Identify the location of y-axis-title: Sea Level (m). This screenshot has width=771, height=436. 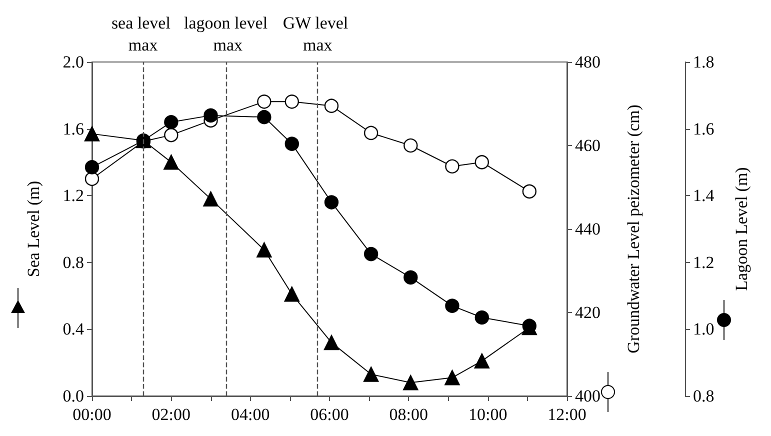
(33, 229).